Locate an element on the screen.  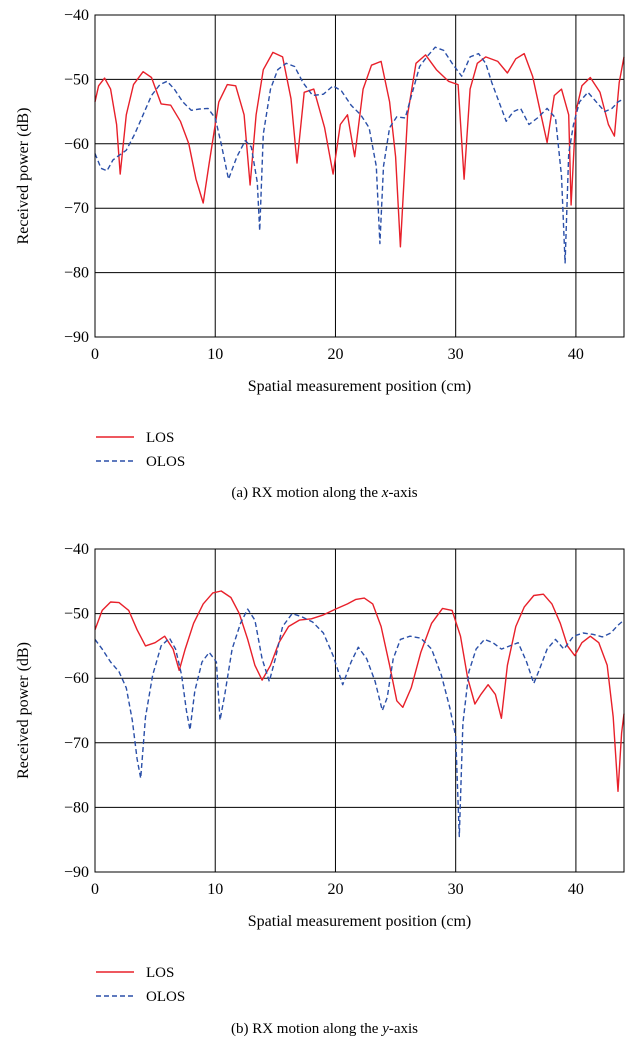
chart-caption: (a) RX motion along the x-axis is located at coordinates (324, 493).